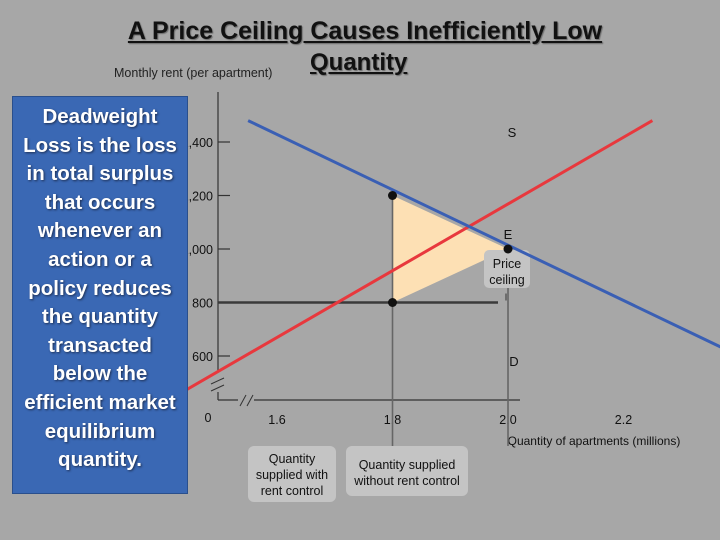 Image resolution: width=720 pixels, height=540 pixels. I want to click on callout-line: that occurs, so click(100, 202).